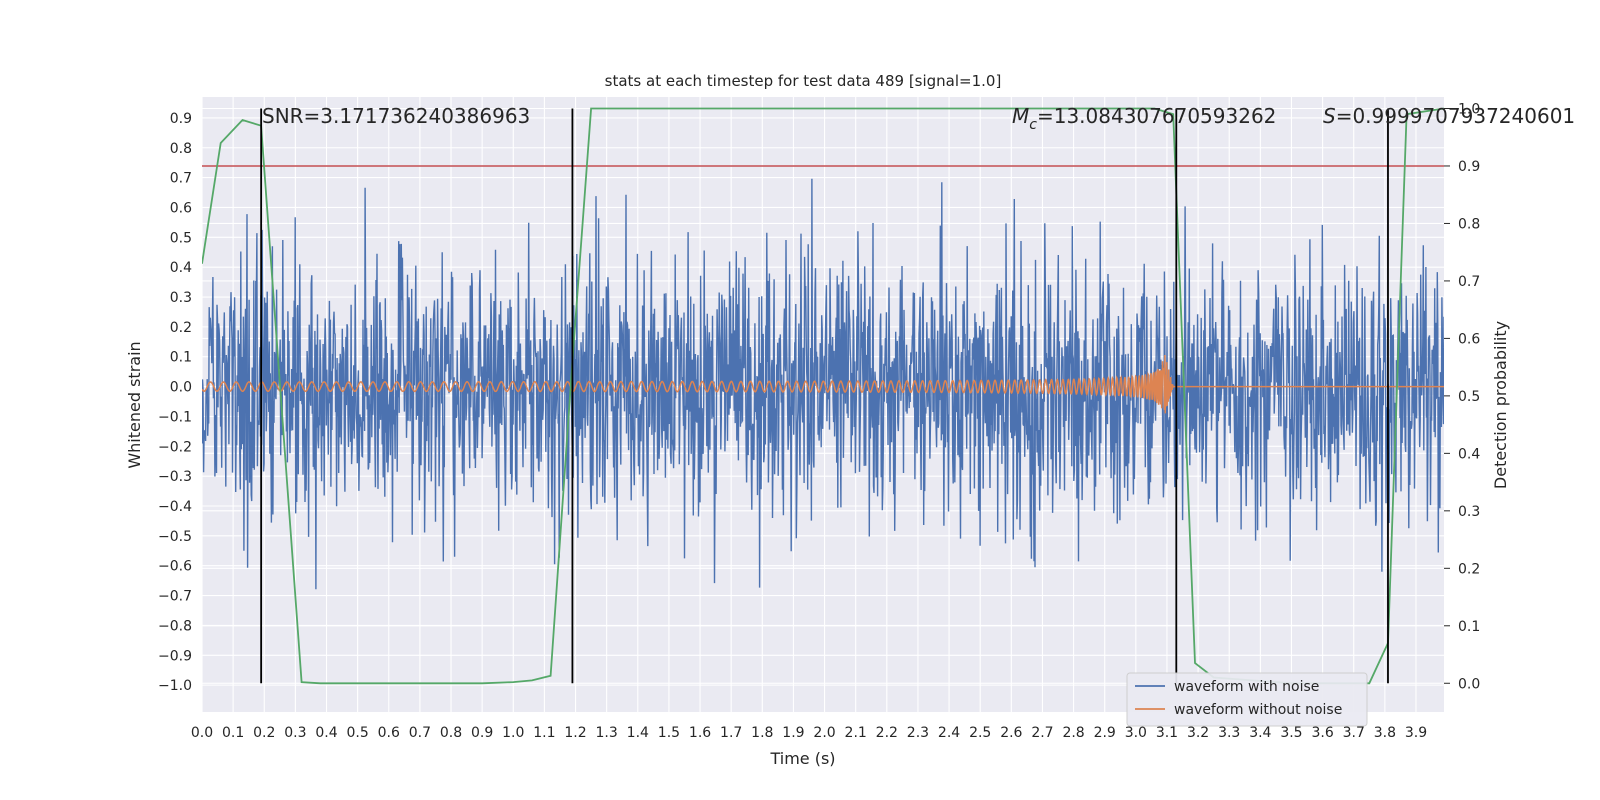  What do you see at coordinates (607, 733) in the screenshot?
I see `x-tick-label: 1.3` at bounding box center [607, 733].